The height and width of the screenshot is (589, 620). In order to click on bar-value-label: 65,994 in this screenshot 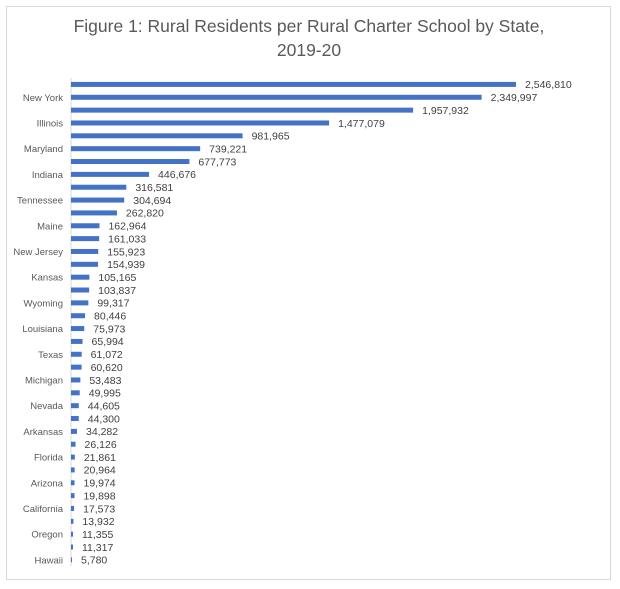, I will do `click(108, 342)`.